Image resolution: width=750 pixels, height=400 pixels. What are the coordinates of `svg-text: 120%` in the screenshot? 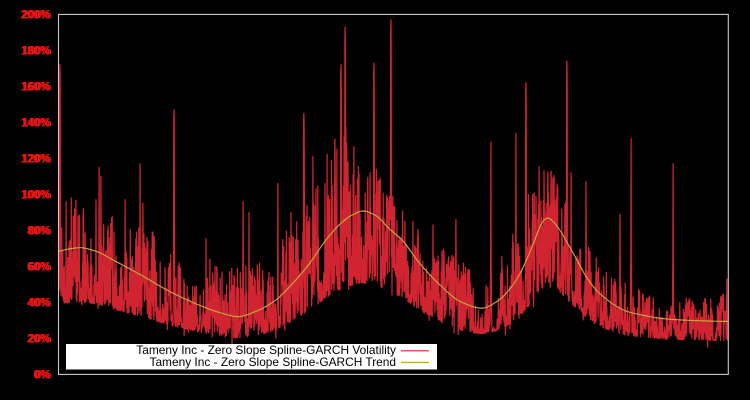 It's located at (36, 159).